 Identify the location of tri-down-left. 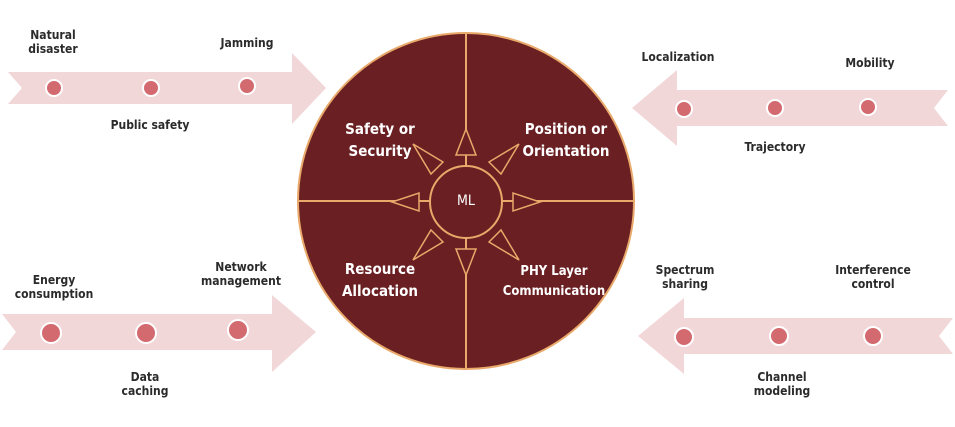
(428, 244).